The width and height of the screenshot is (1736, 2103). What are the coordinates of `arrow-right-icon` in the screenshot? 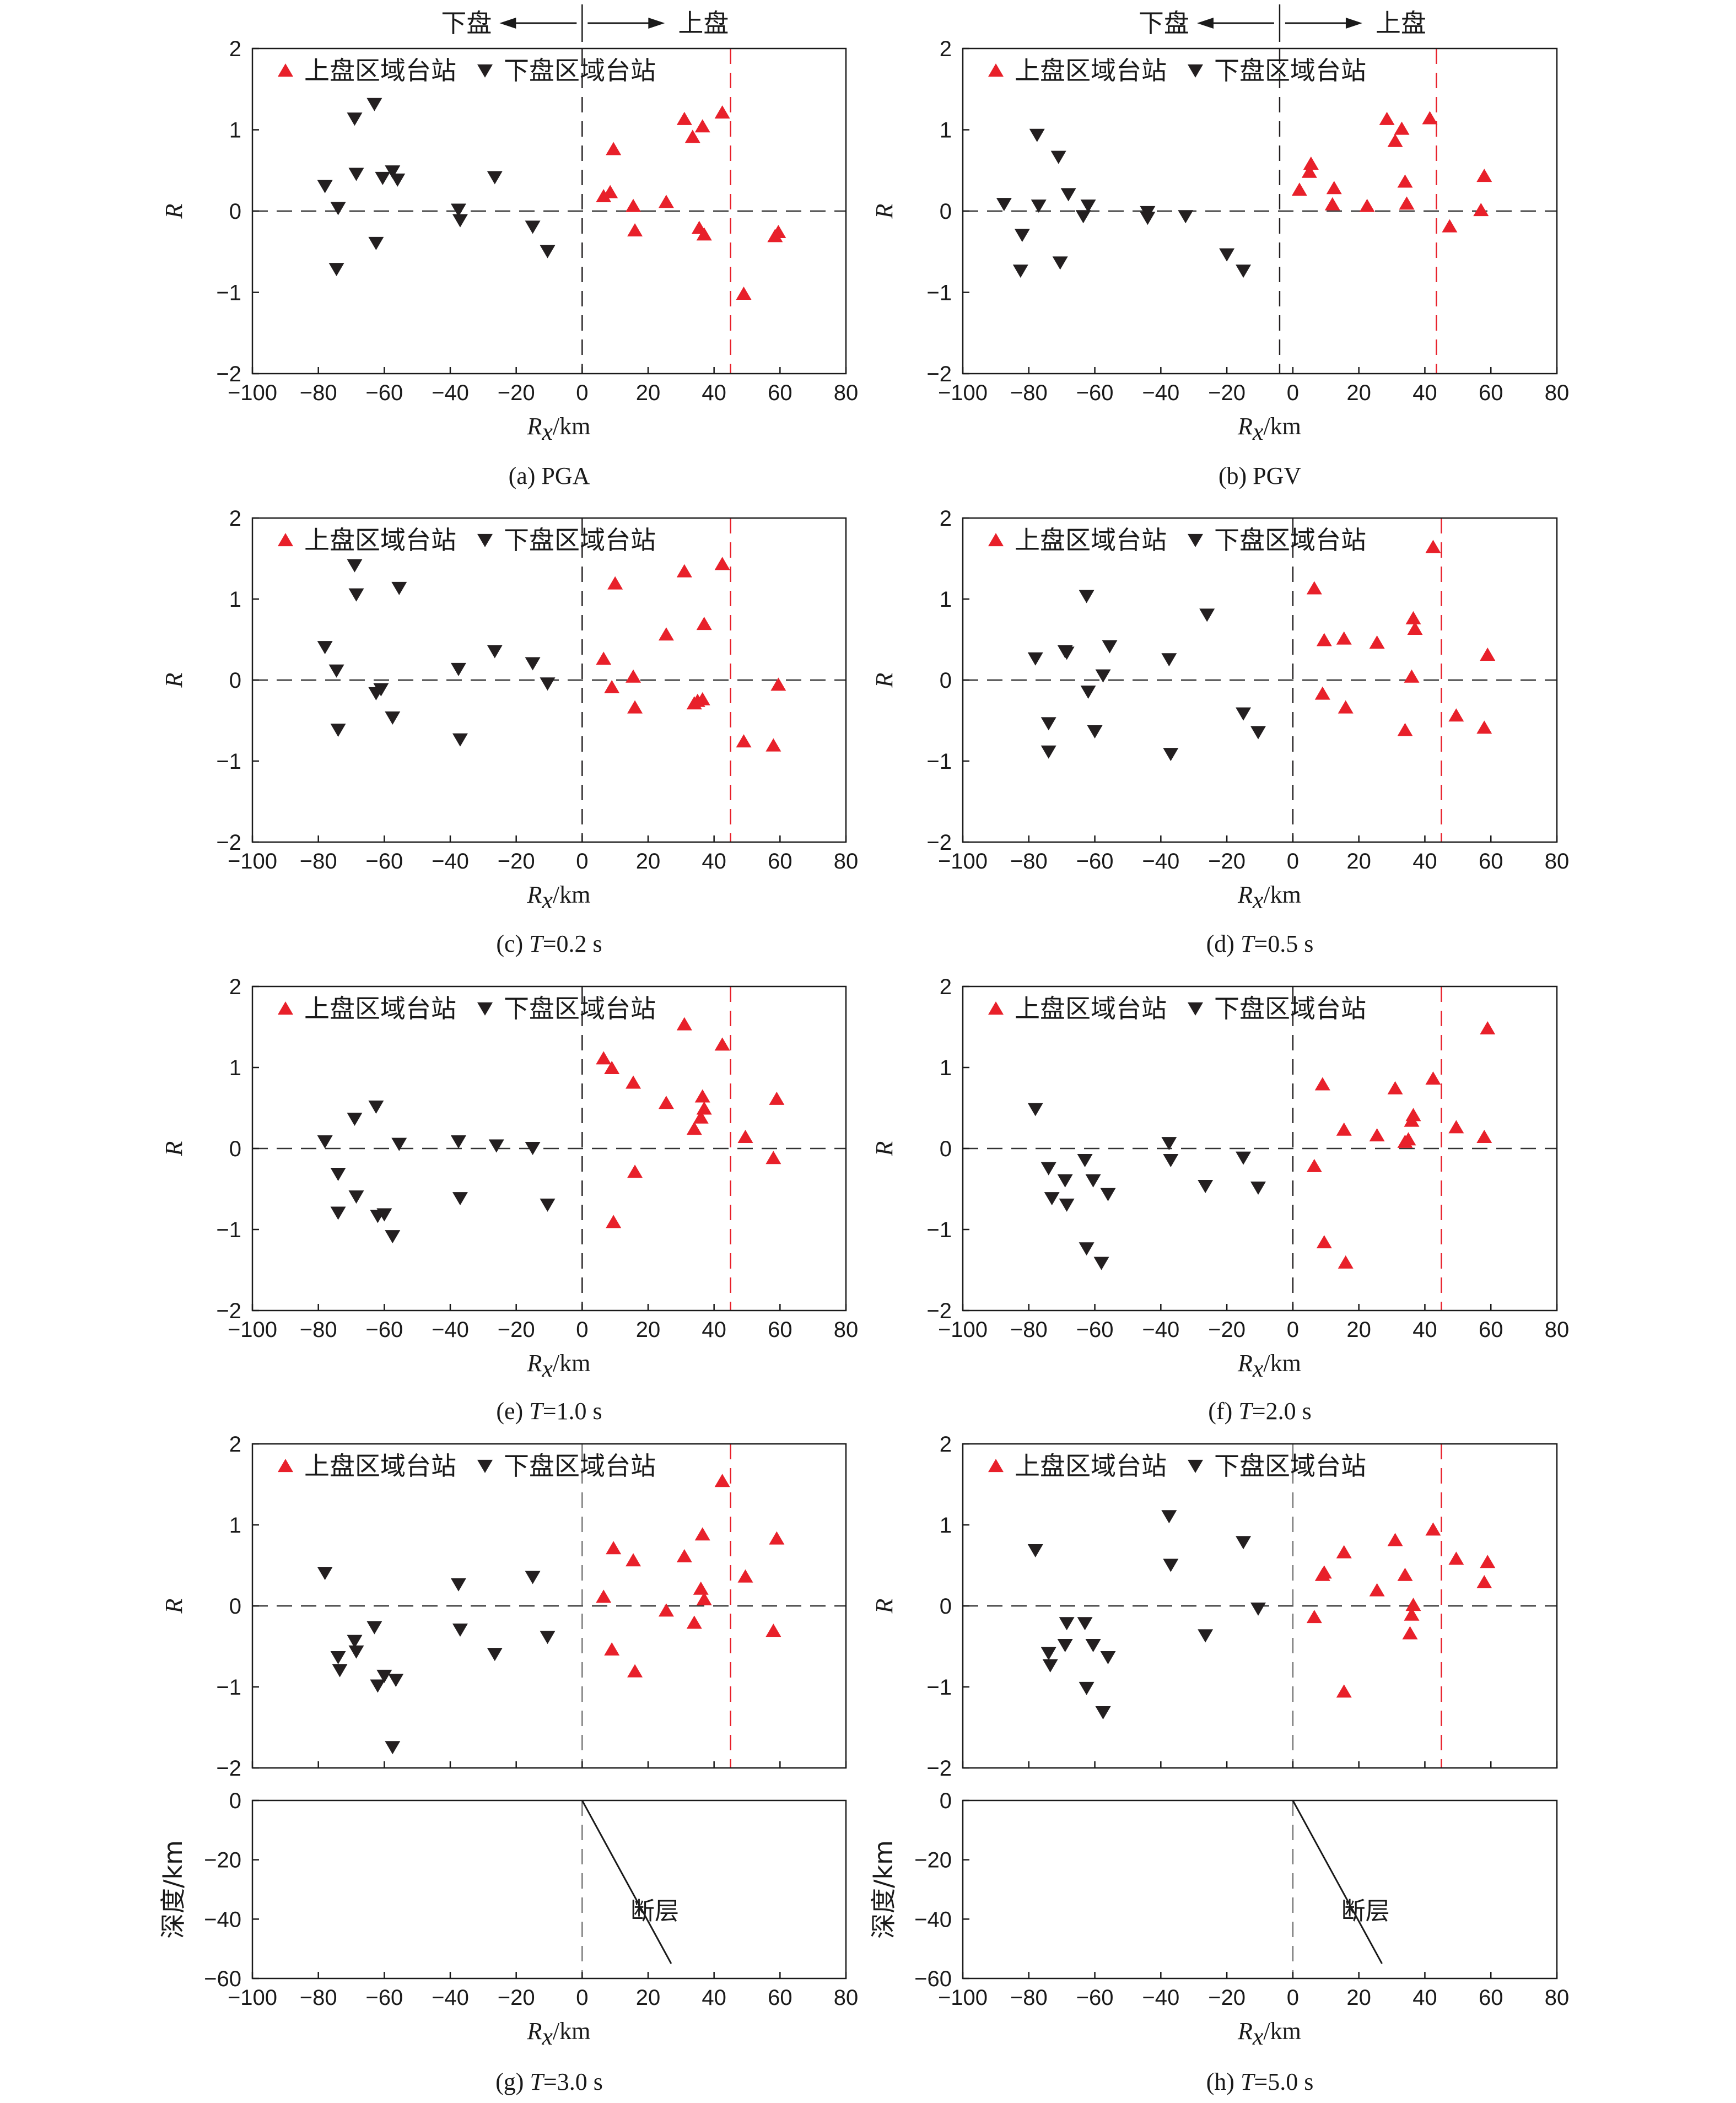 It's located at (656, 23).